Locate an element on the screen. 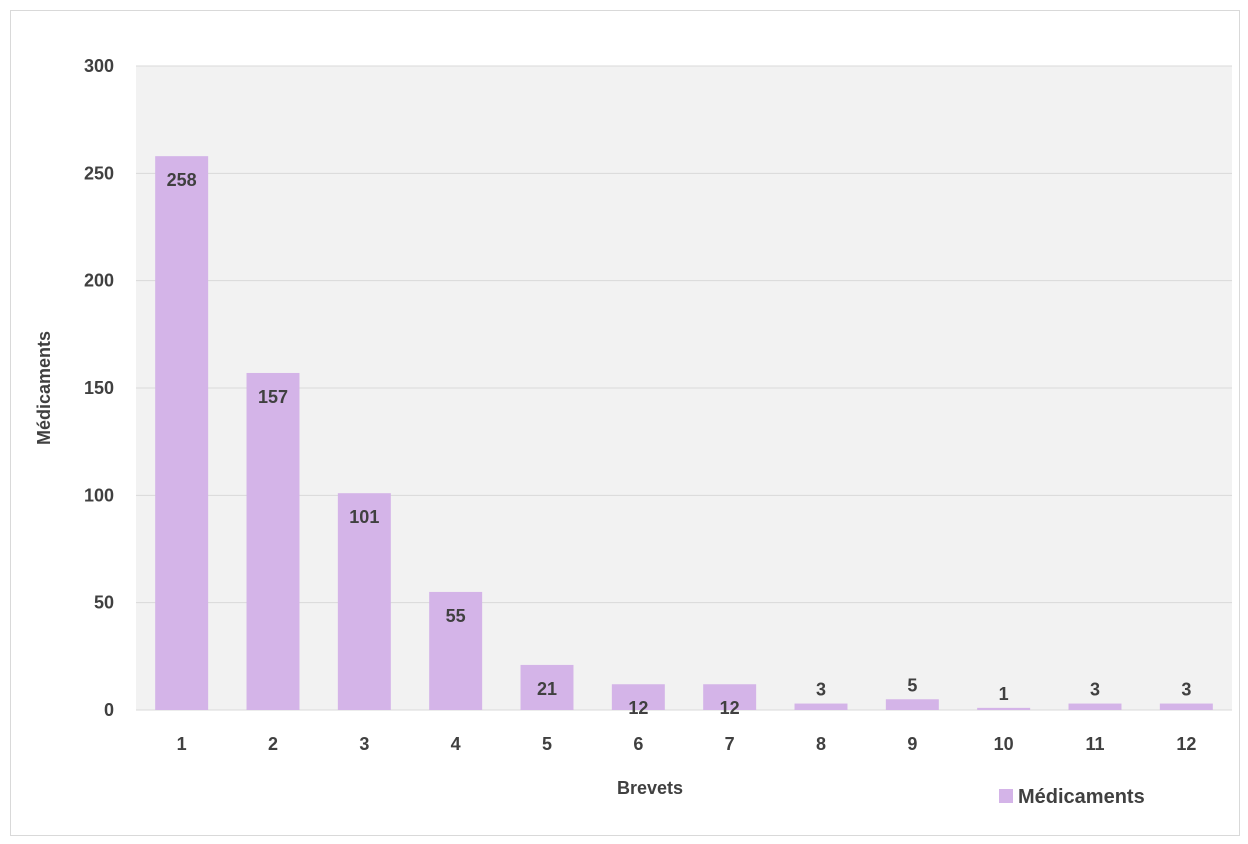  y-tick-label: 50 is located at coordinates (104, 603).